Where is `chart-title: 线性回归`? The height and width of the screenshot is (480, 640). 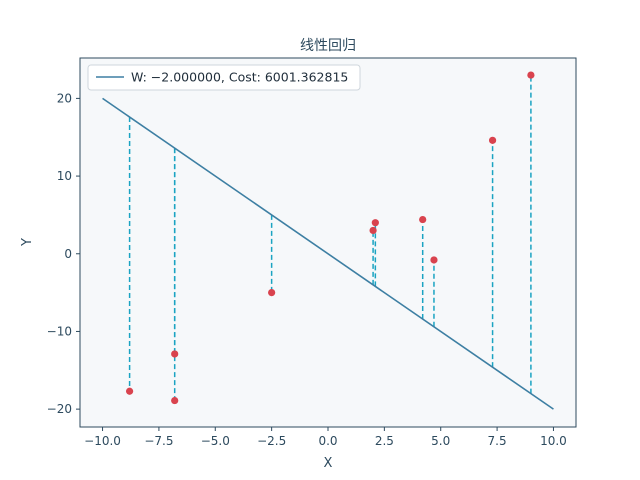
chart-title: 线性回归 is located at coordinates (328, 45).